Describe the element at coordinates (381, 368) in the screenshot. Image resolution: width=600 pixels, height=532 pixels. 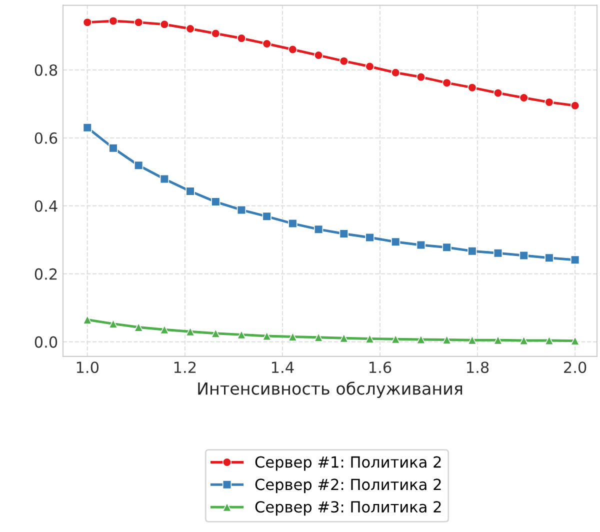
I see `x-tick-label: 1.6` at that location.